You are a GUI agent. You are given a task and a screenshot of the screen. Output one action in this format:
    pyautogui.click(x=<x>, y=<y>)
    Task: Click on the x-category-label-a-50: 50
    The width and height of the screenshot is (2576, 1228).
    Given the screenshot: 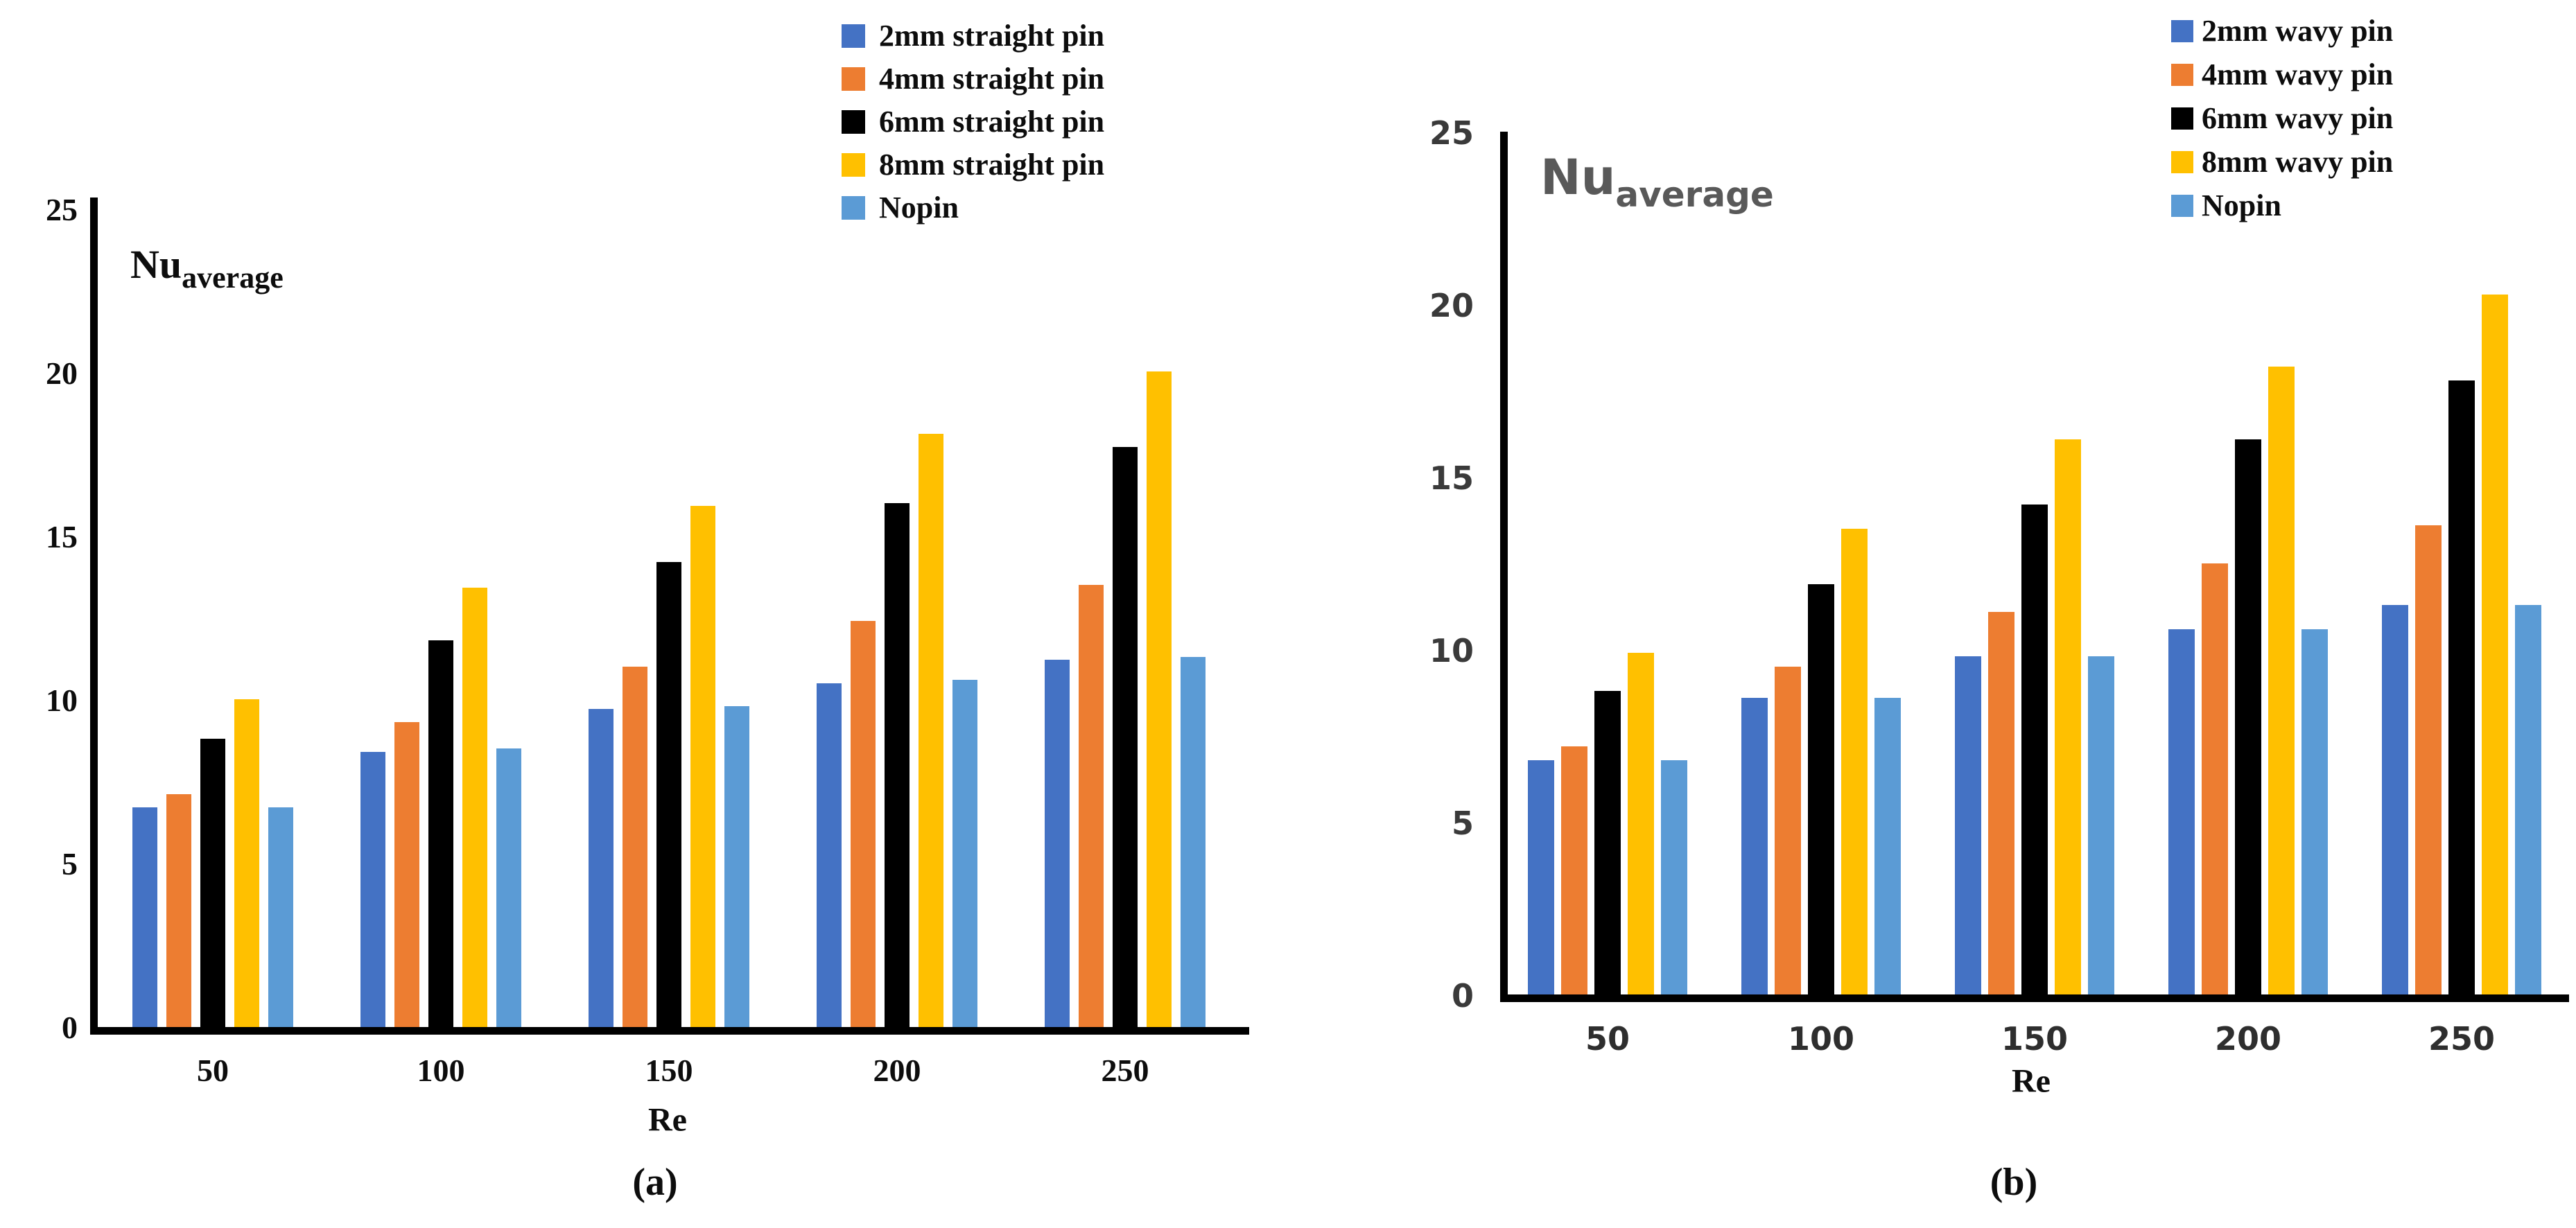 What is the action you would take?
    pyautogui.click(x=213, y=1070)
    